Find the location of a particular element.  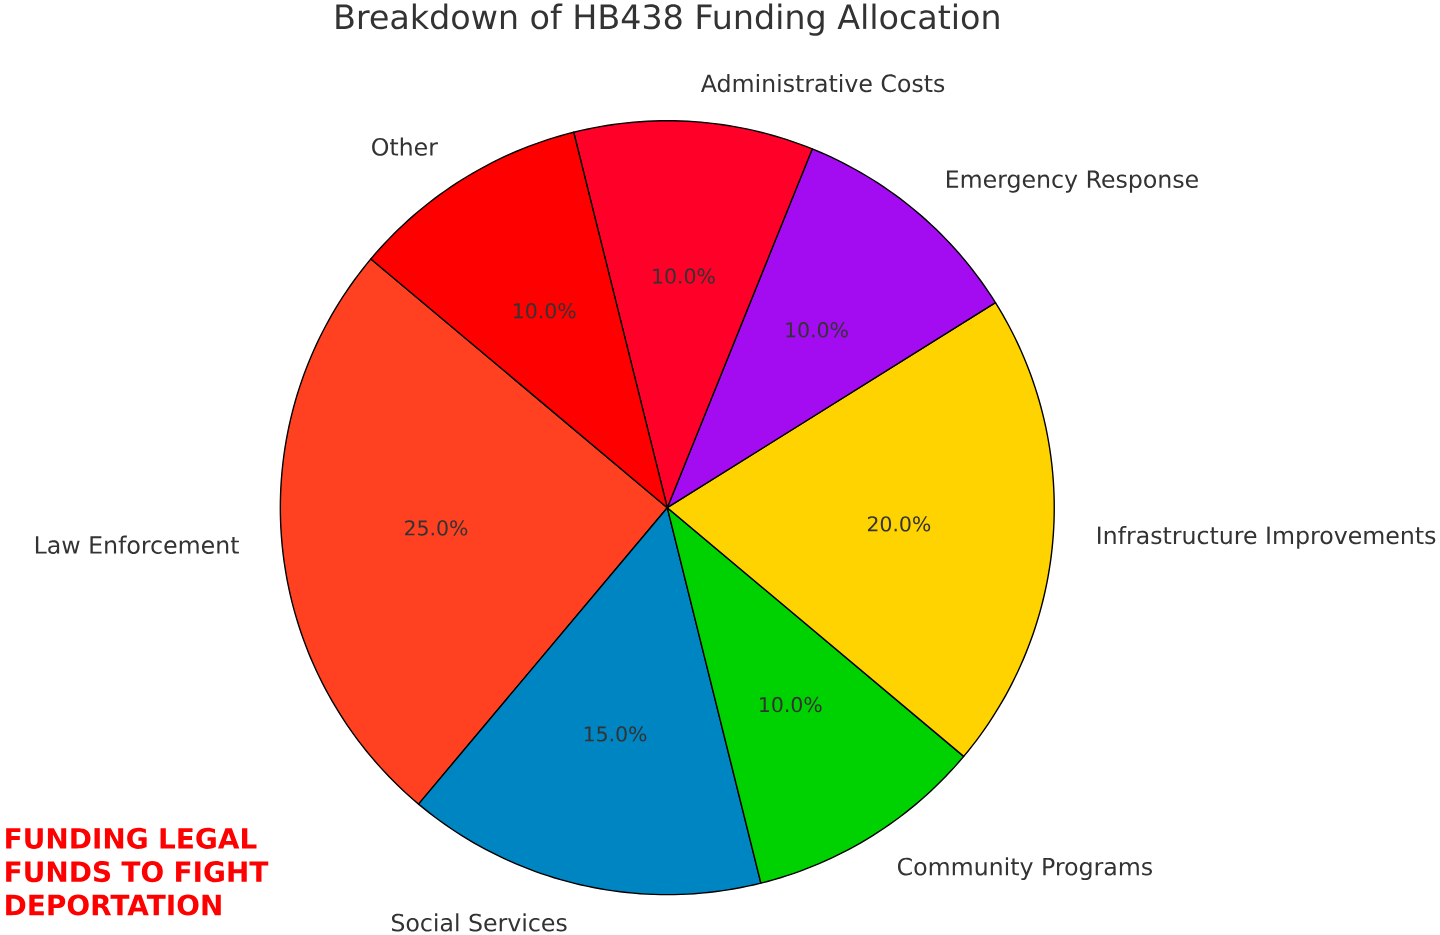

data-label: 15.0% is located at coordinates (615, 734).